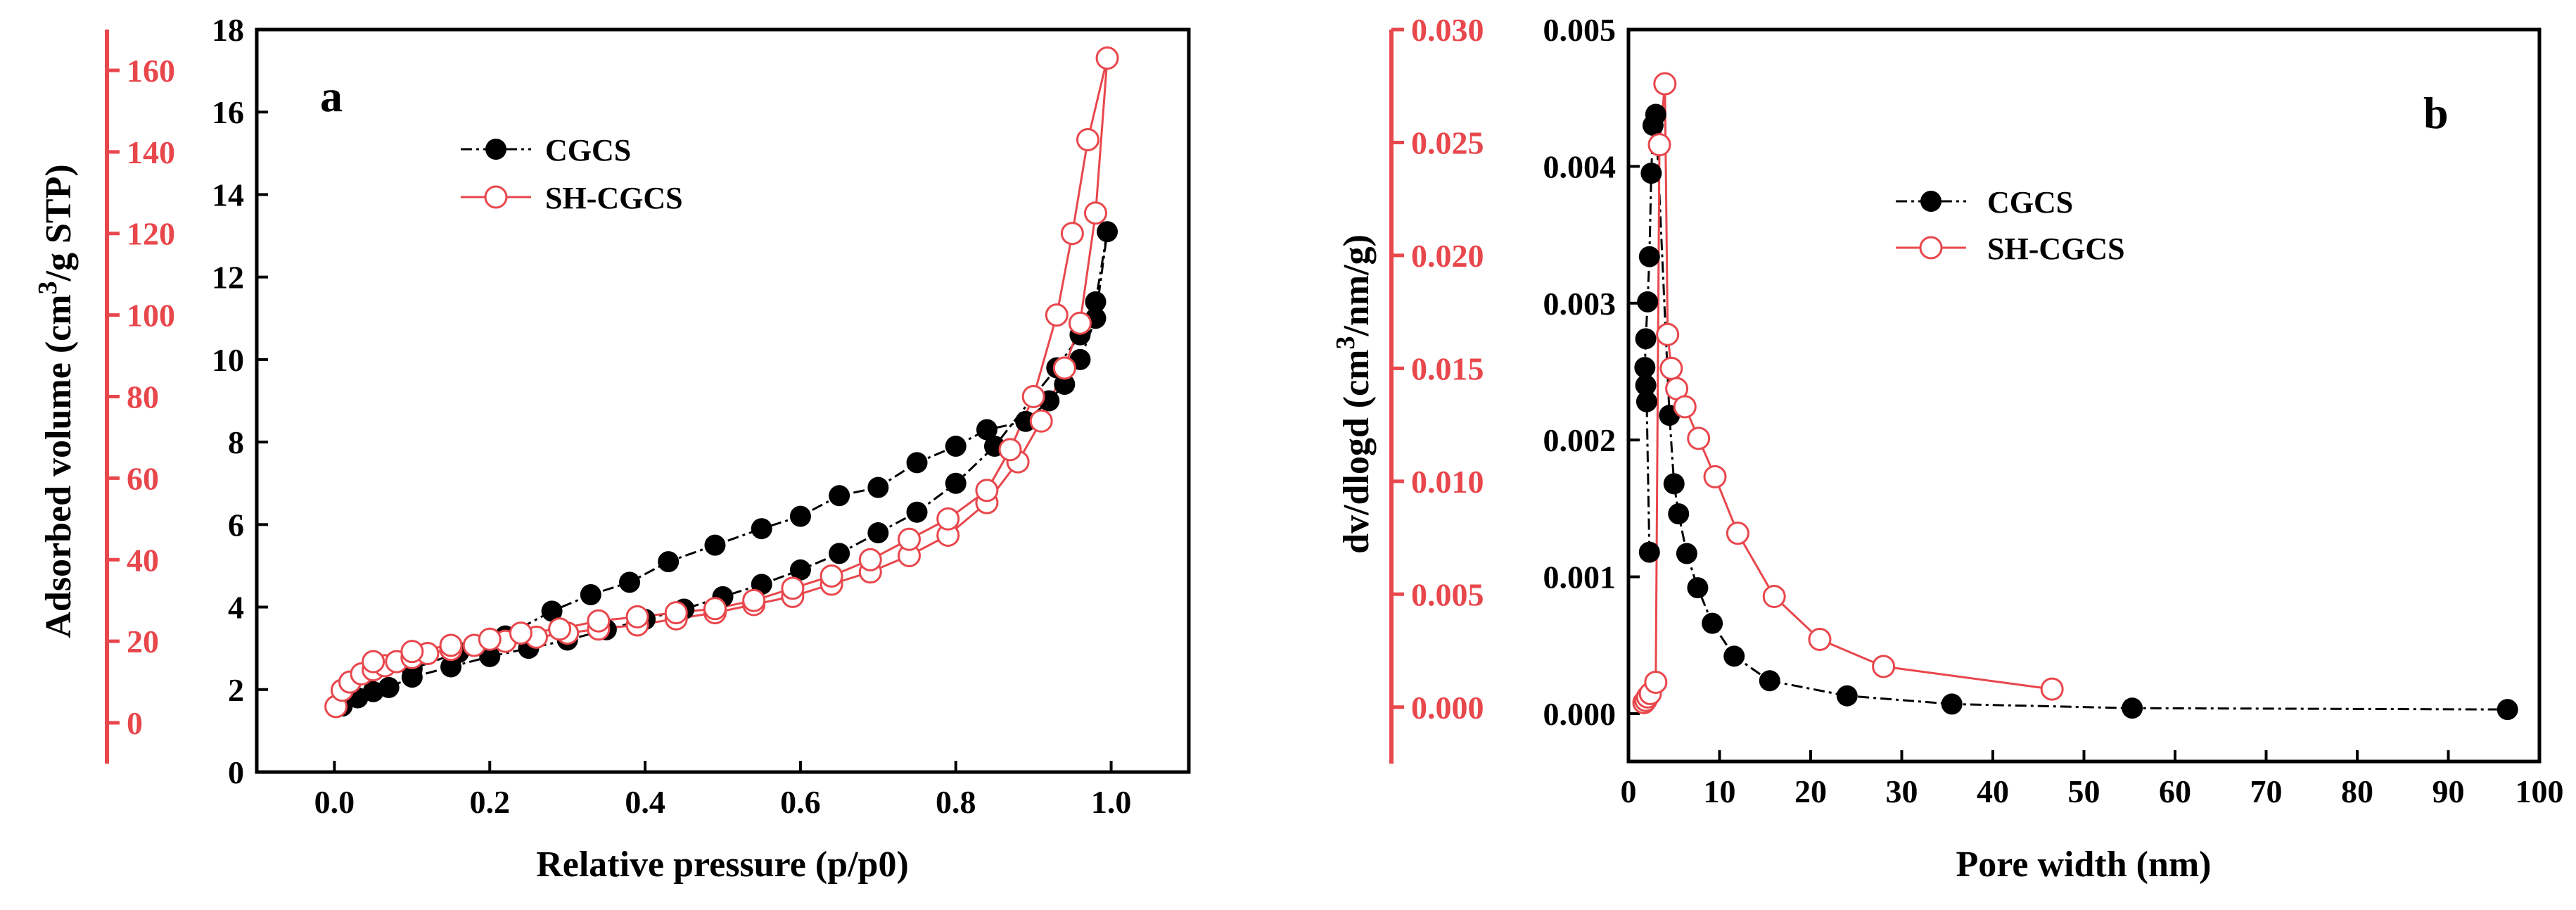 The image size is (2576, 910). I want to click on x-tick-label: 0.0, so click(334, 802).